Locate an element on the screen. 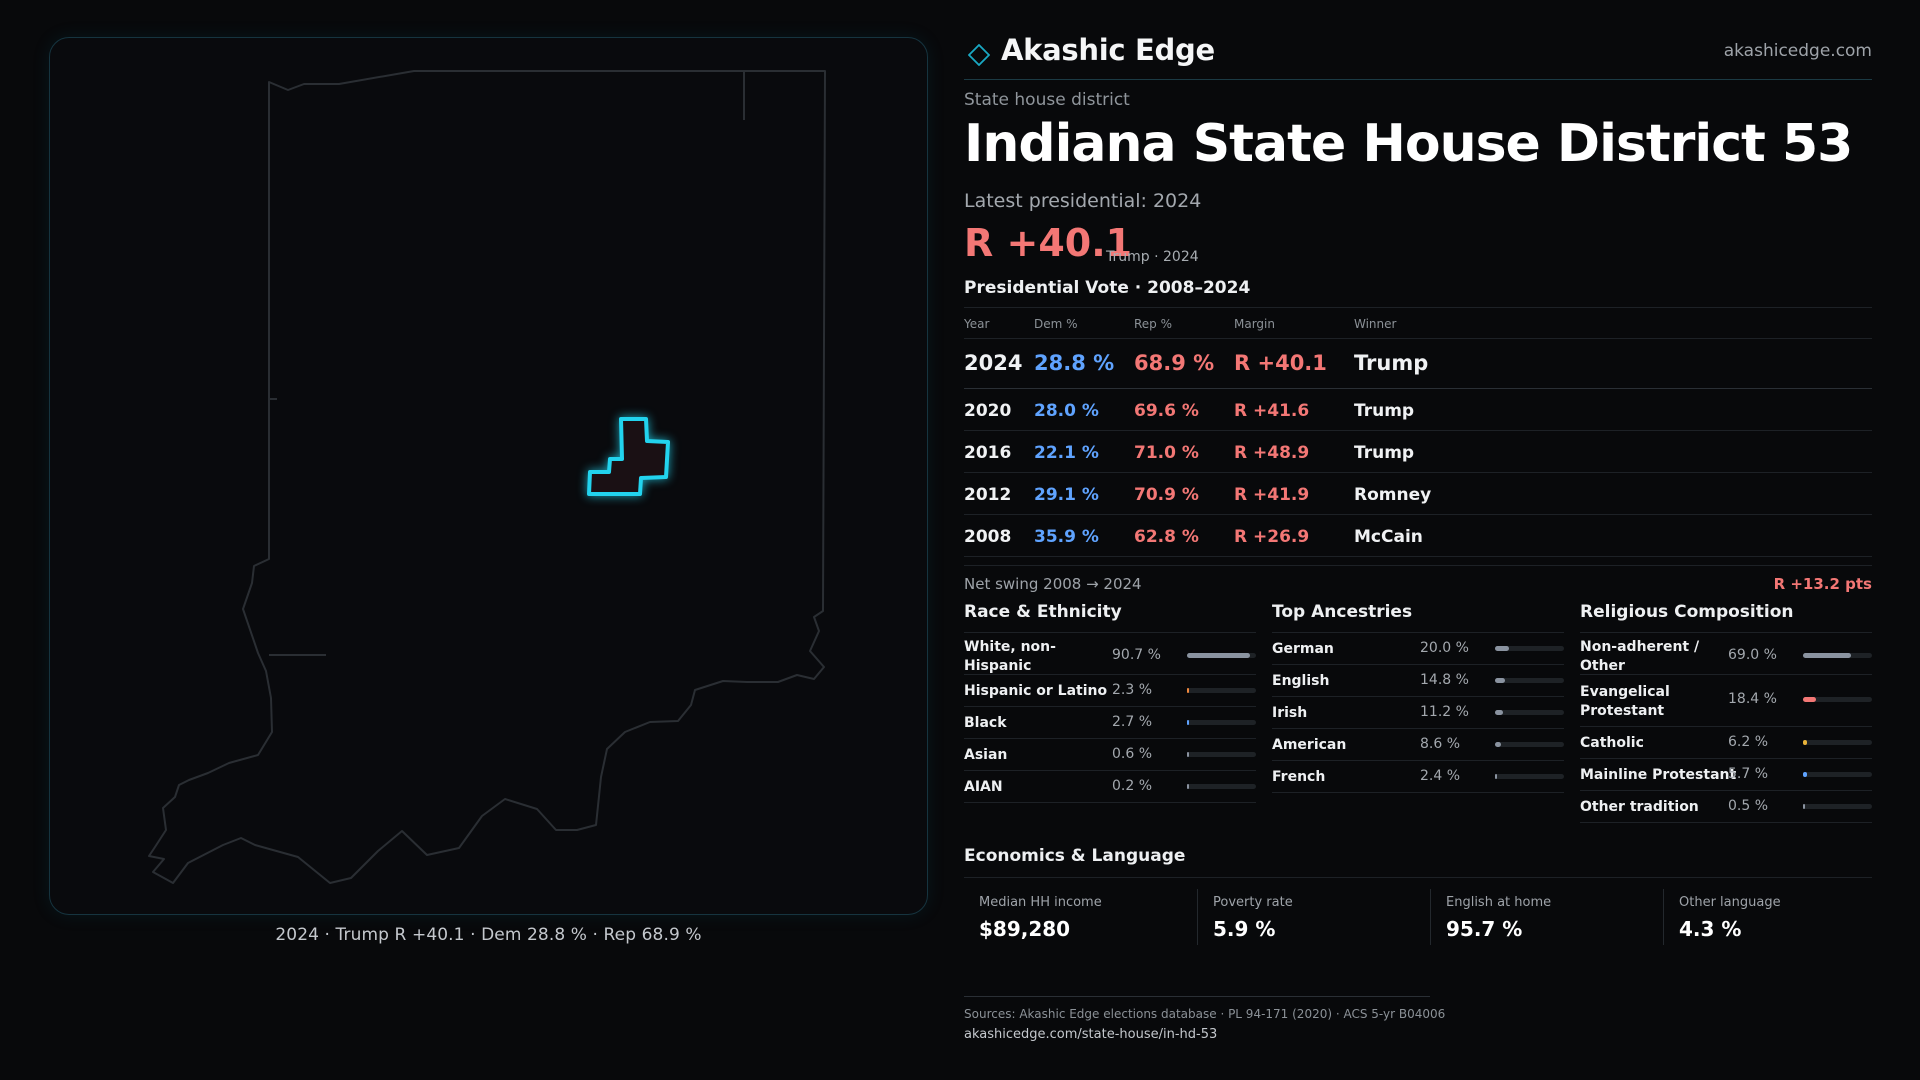  list-item: AIAN 0.2 % is located at coordinates (1110, 787).